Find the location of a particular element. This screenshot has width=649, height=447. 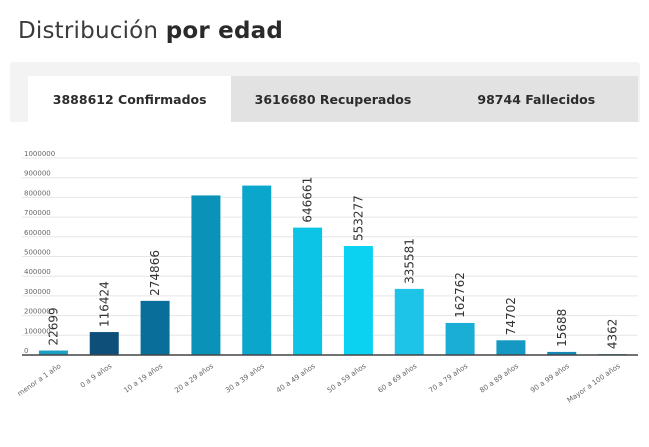

bar-value-label: 162762 is located at coordinates (460, 295).